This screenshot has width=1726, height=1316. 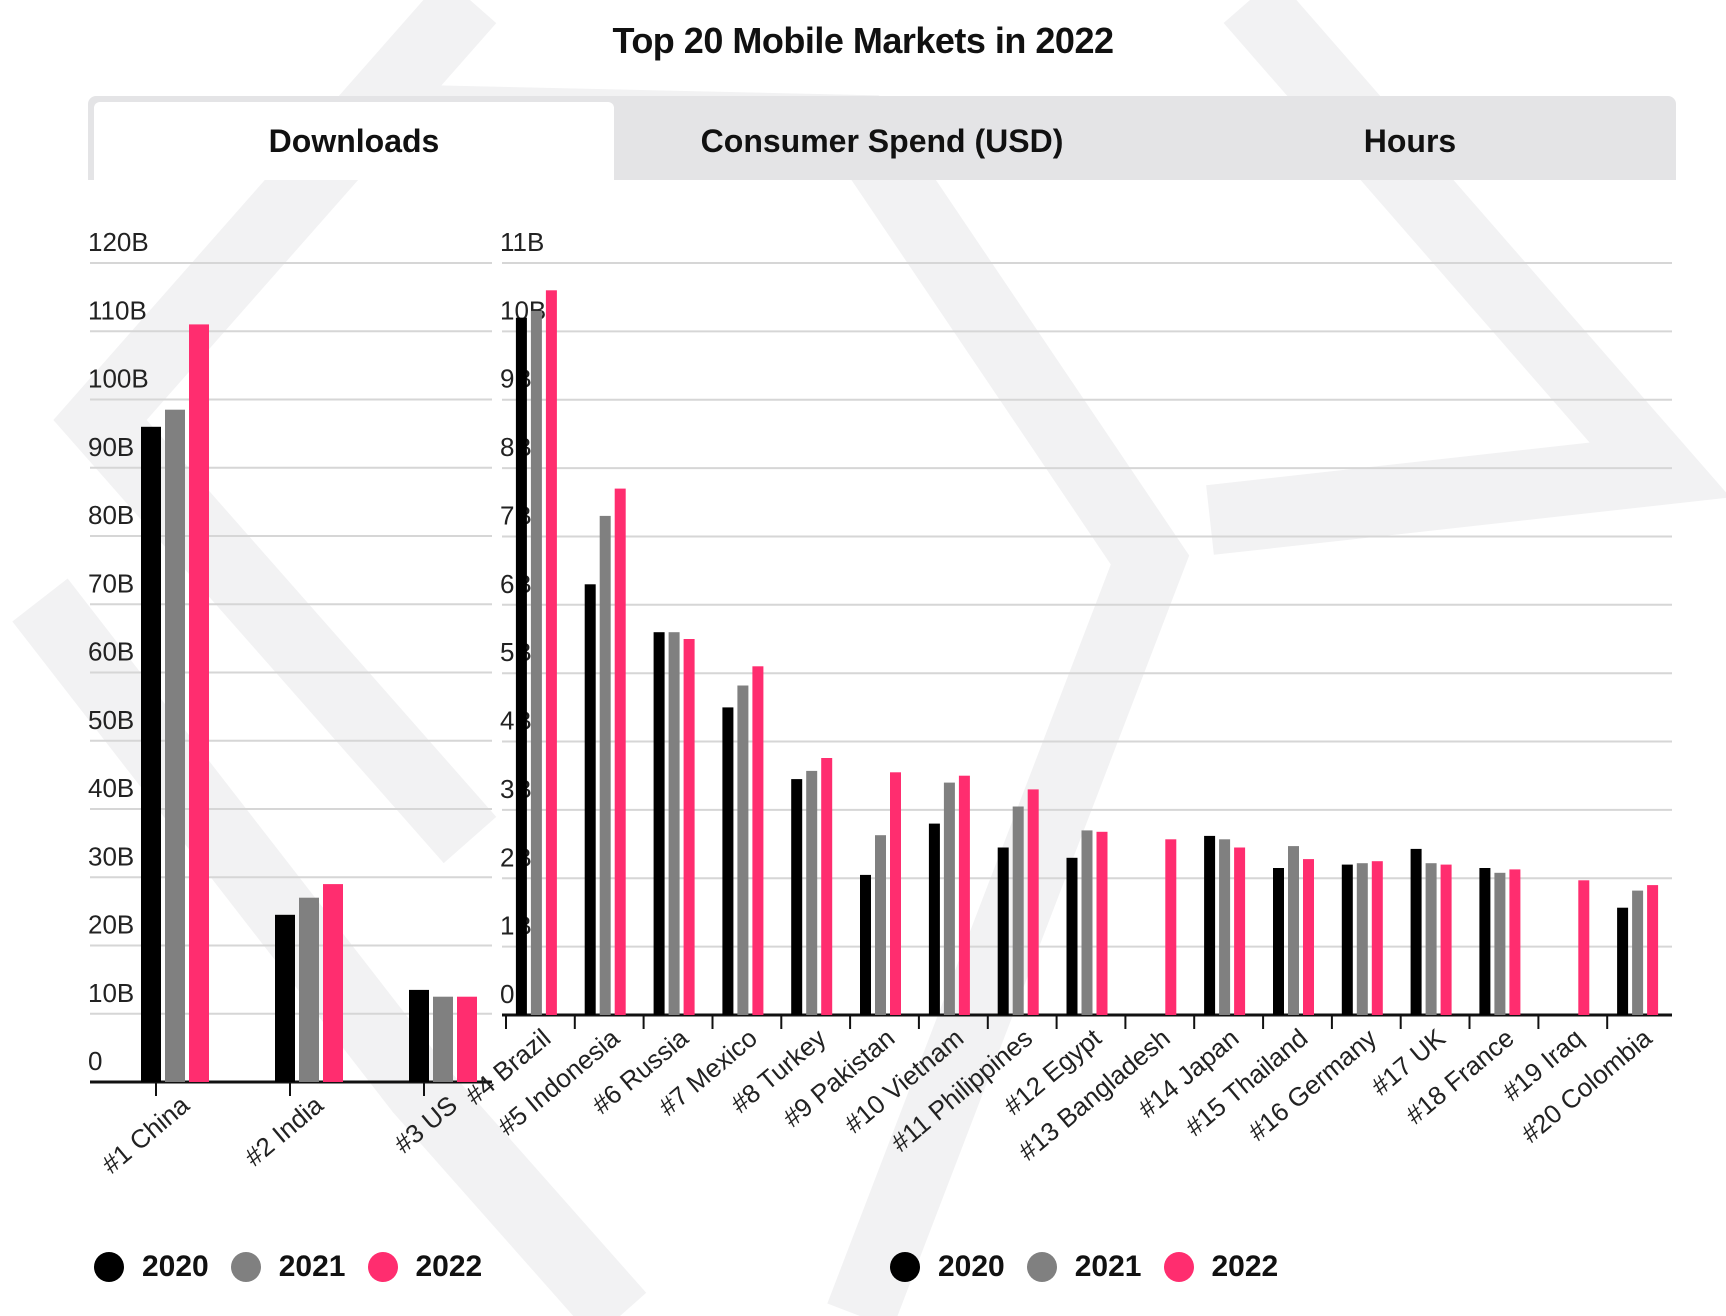 I want to click on tab-bar: Downloads Consumer Spend (USD) Hours, so click(x=882, y=138).